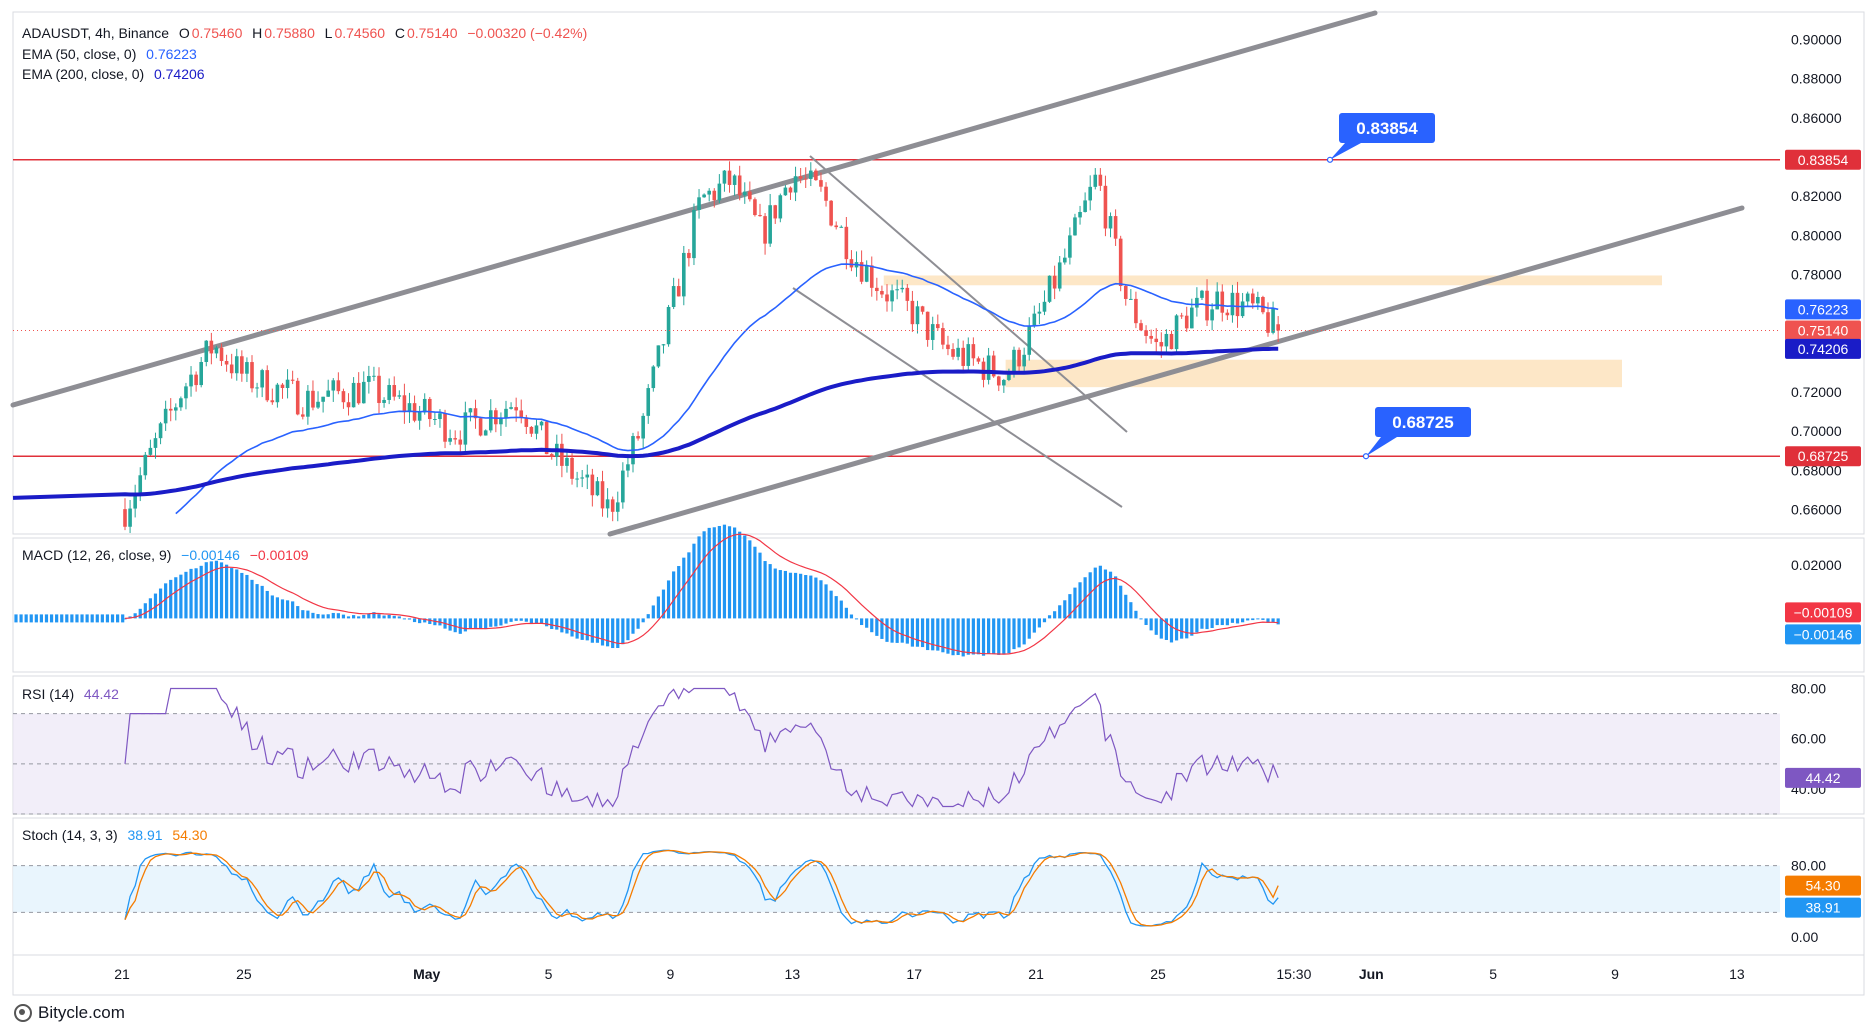 The image size is (1876, 1035). I want to click on symbol-label: ADAUSDT, 4h, Binance, so click(96, 33).